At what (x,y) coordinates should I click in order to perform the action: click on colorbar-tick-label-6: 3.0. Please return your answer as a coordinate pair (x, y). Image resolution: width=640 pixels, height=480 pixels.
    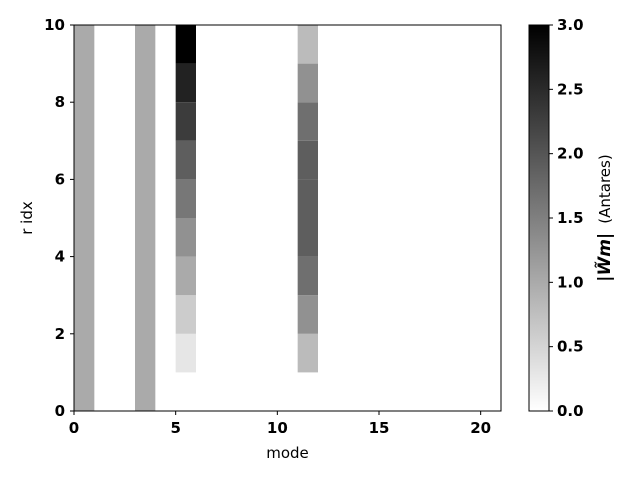
    Looking at the image, I should click on (570, 25).